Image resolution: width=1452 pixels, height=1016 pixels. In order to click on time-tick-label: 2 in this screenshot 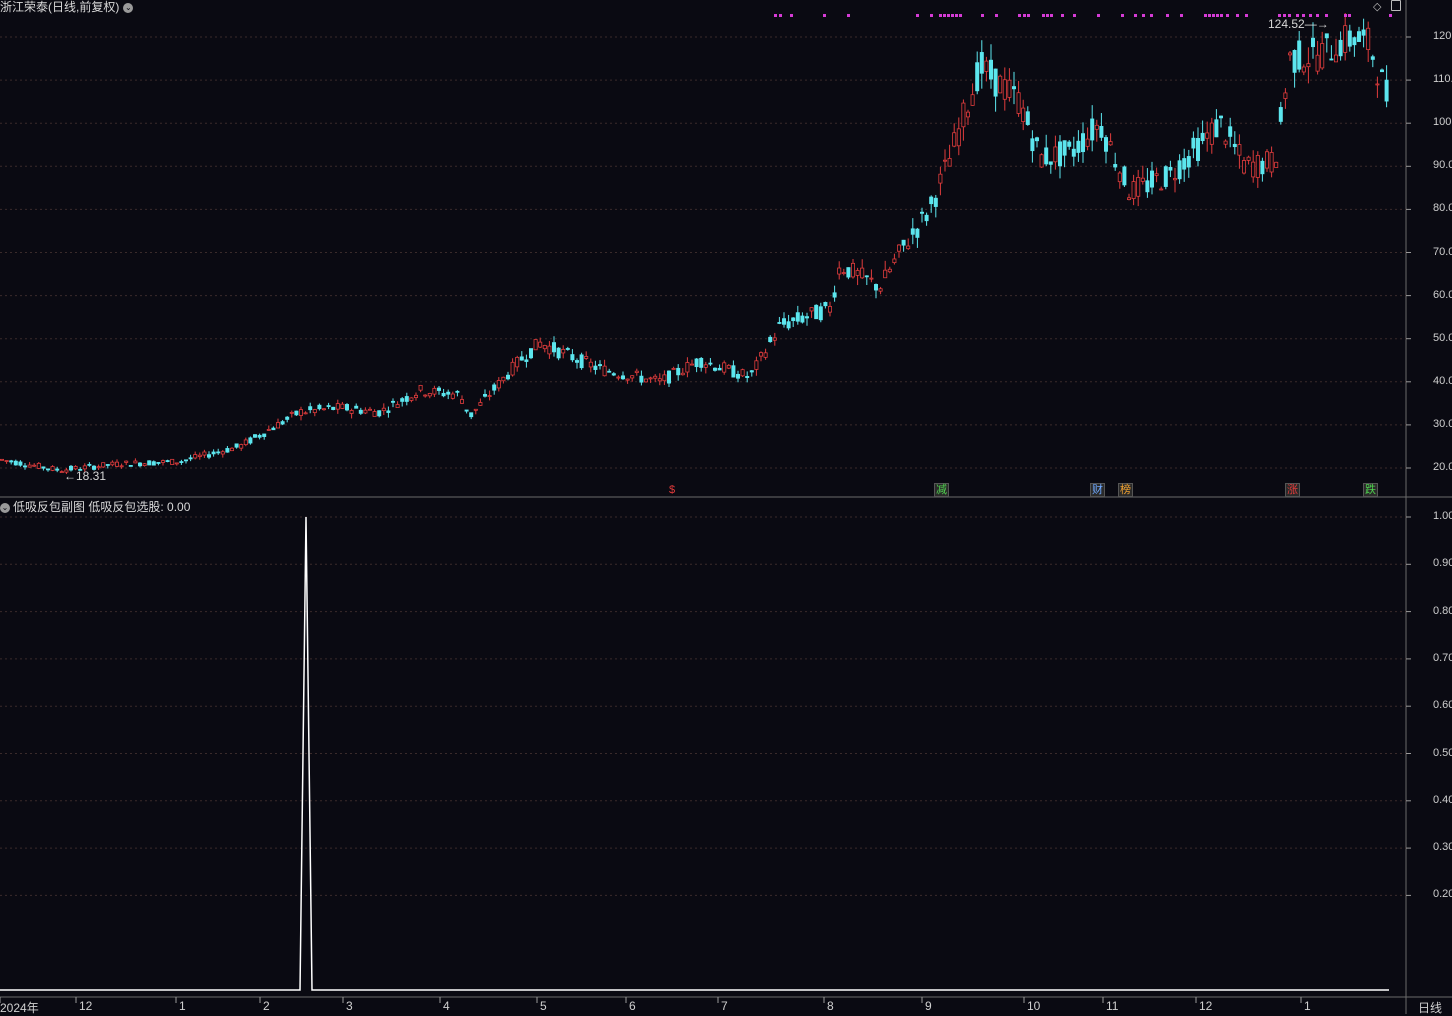, I will do `click(266, 1006)`.